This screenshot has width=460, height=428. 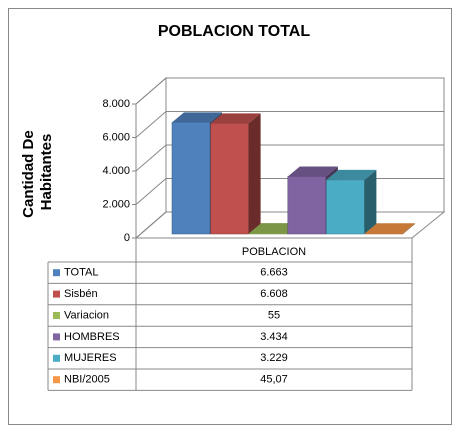 I want to click on legend-label: NBI/2005, so click(x=87, y=380).